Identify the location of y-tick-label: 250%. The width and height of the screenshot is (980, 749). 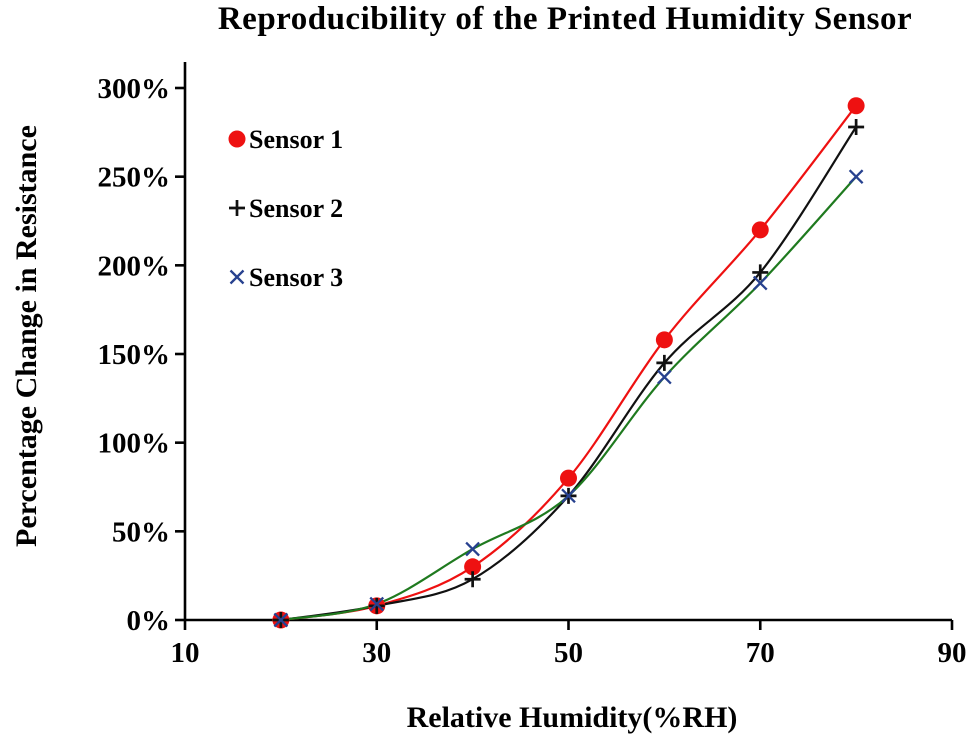
(134, 178).